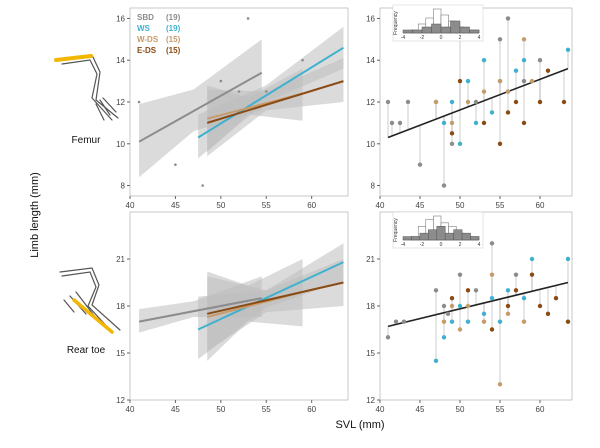 The width and height of the screenshot is (600, 448). Describe the element at coordinates (403, 245) in the screenshot. I see `histogram-tick-label: -4` at that location.